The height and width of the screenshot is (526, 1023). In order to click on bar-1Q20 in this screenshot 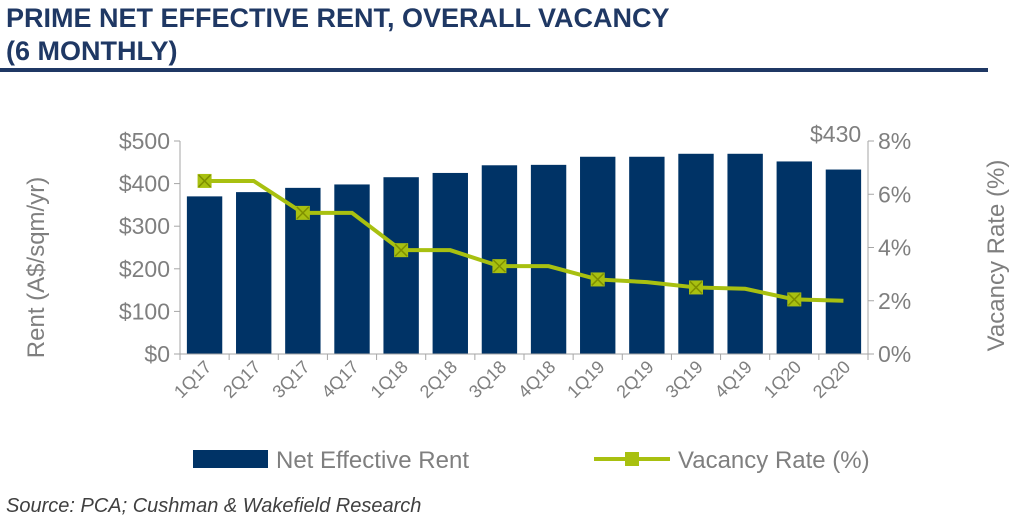, I will do `click(794, 257)`.